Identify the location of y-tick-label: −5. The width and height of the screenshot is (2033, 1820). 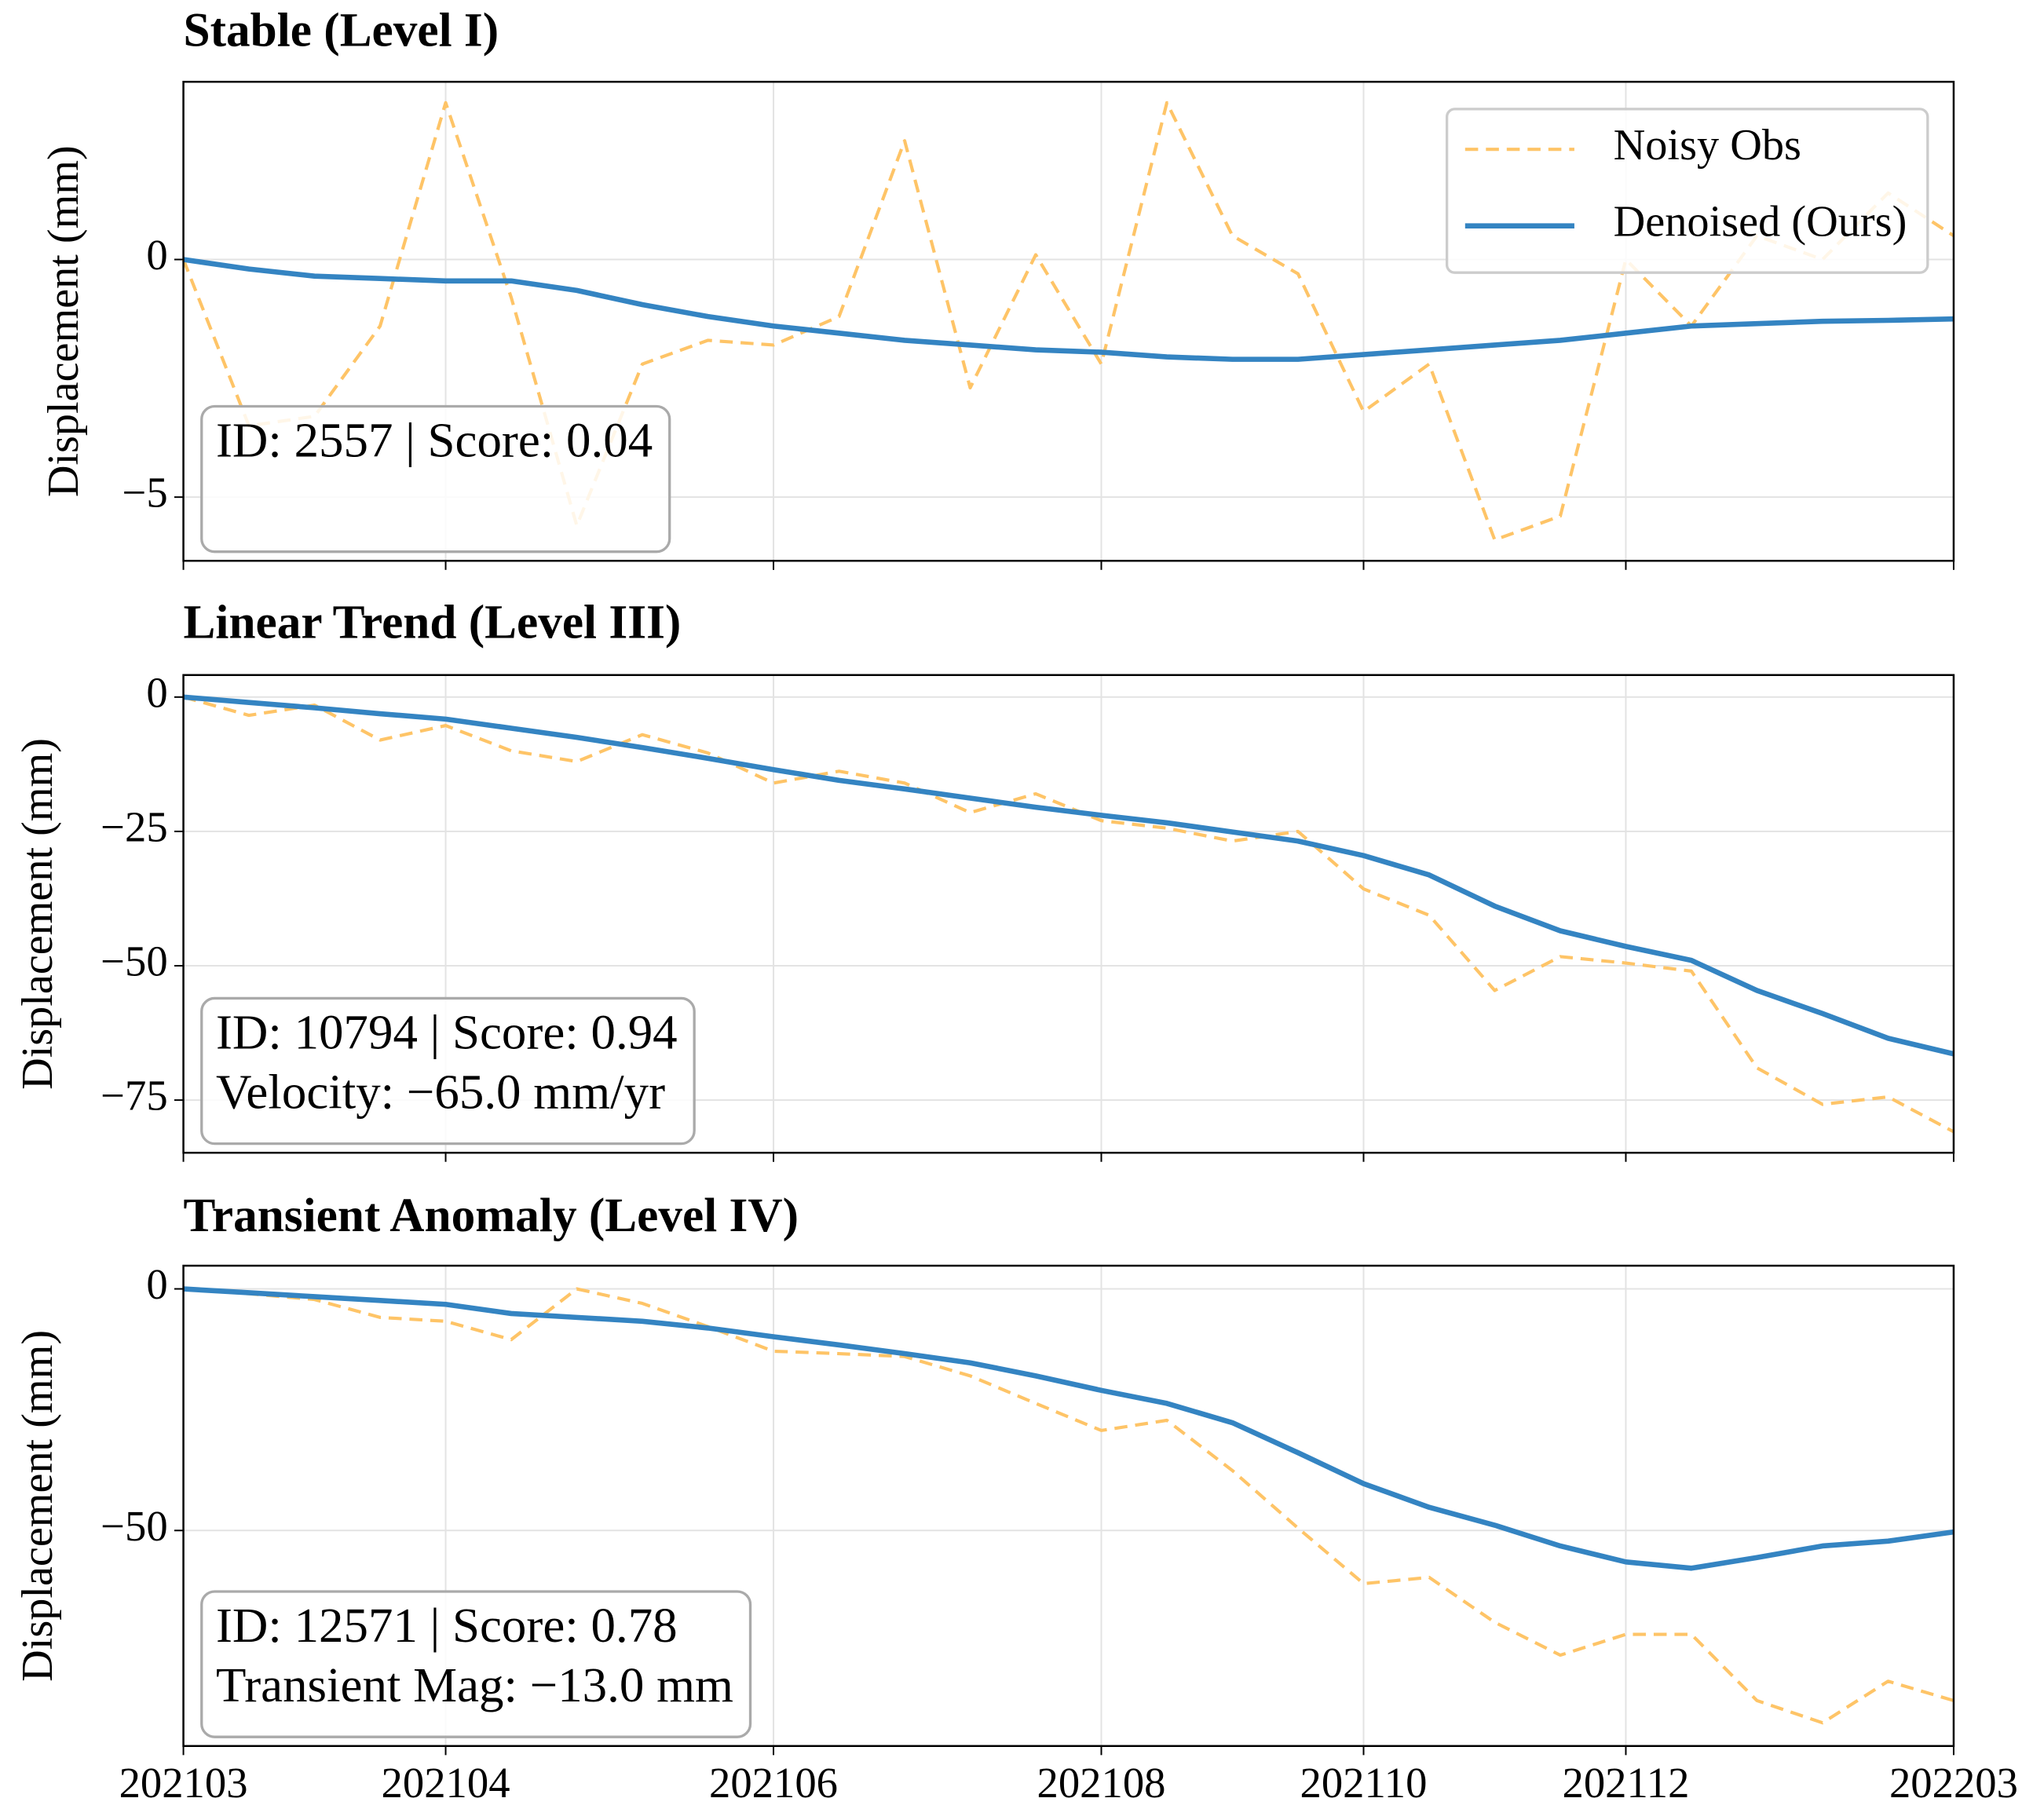
(145, 493).